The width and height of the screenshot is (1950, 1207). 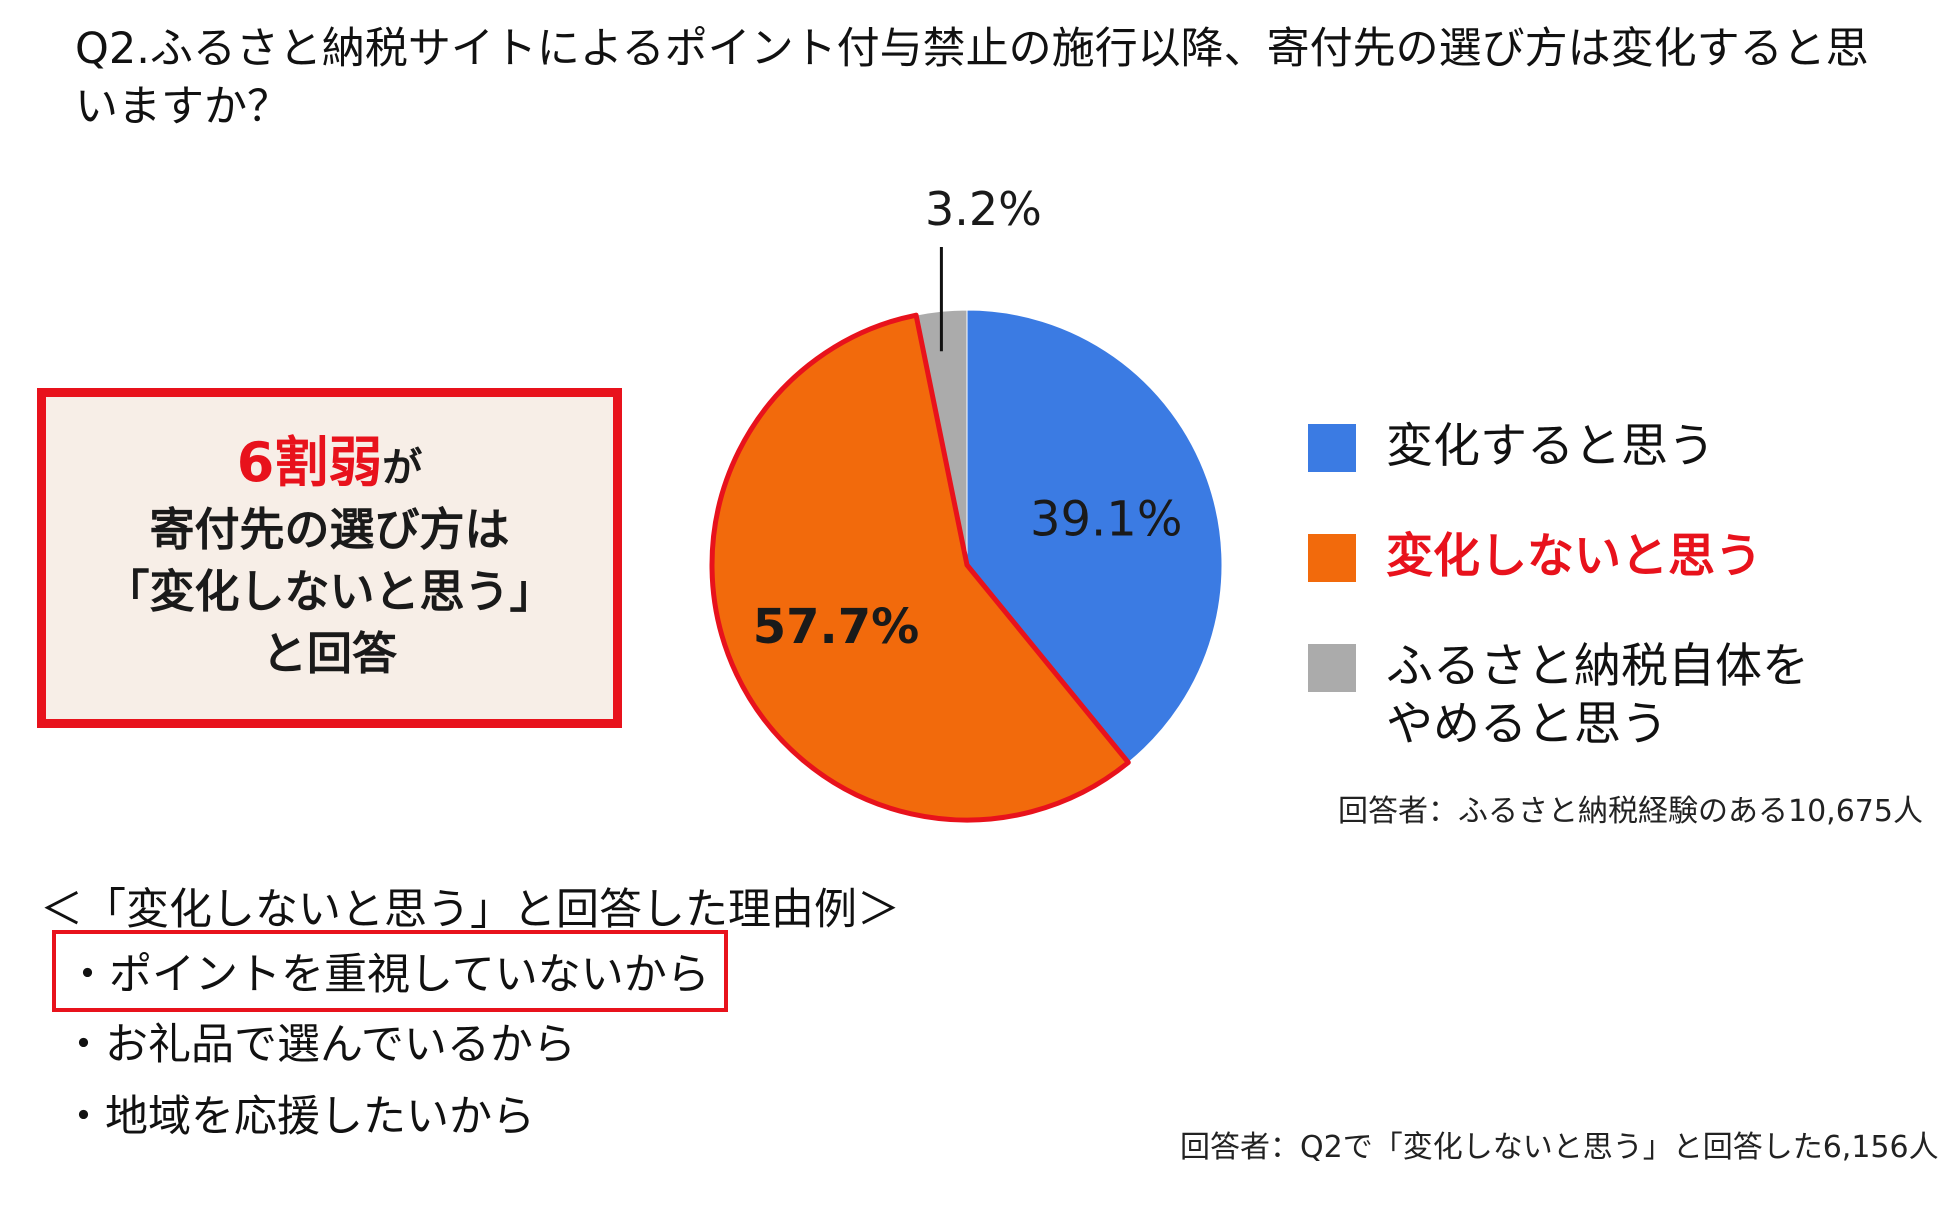 I want to click on callout-line-4: と回答, so click(x=329, y=653).